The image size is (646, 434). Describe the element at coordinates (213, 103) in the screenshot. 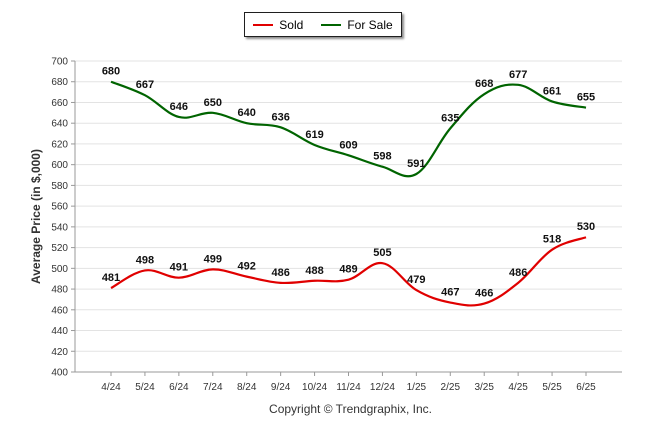

I see `data-label-for-sale: 650` at that location.